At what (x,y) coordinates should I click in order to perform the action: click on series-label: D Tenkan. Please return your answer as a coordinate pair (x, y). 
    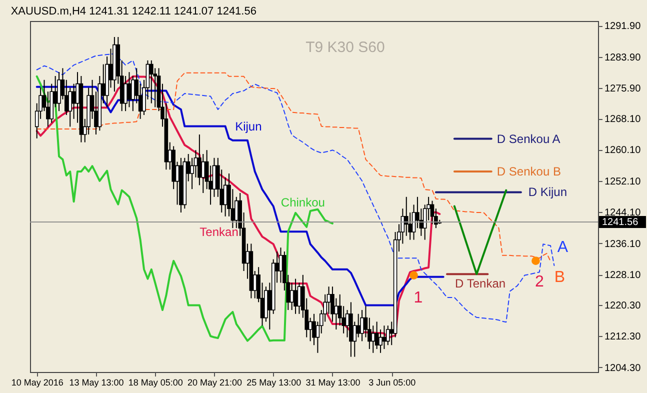
    Looking at the image, I should click on (480, 283).